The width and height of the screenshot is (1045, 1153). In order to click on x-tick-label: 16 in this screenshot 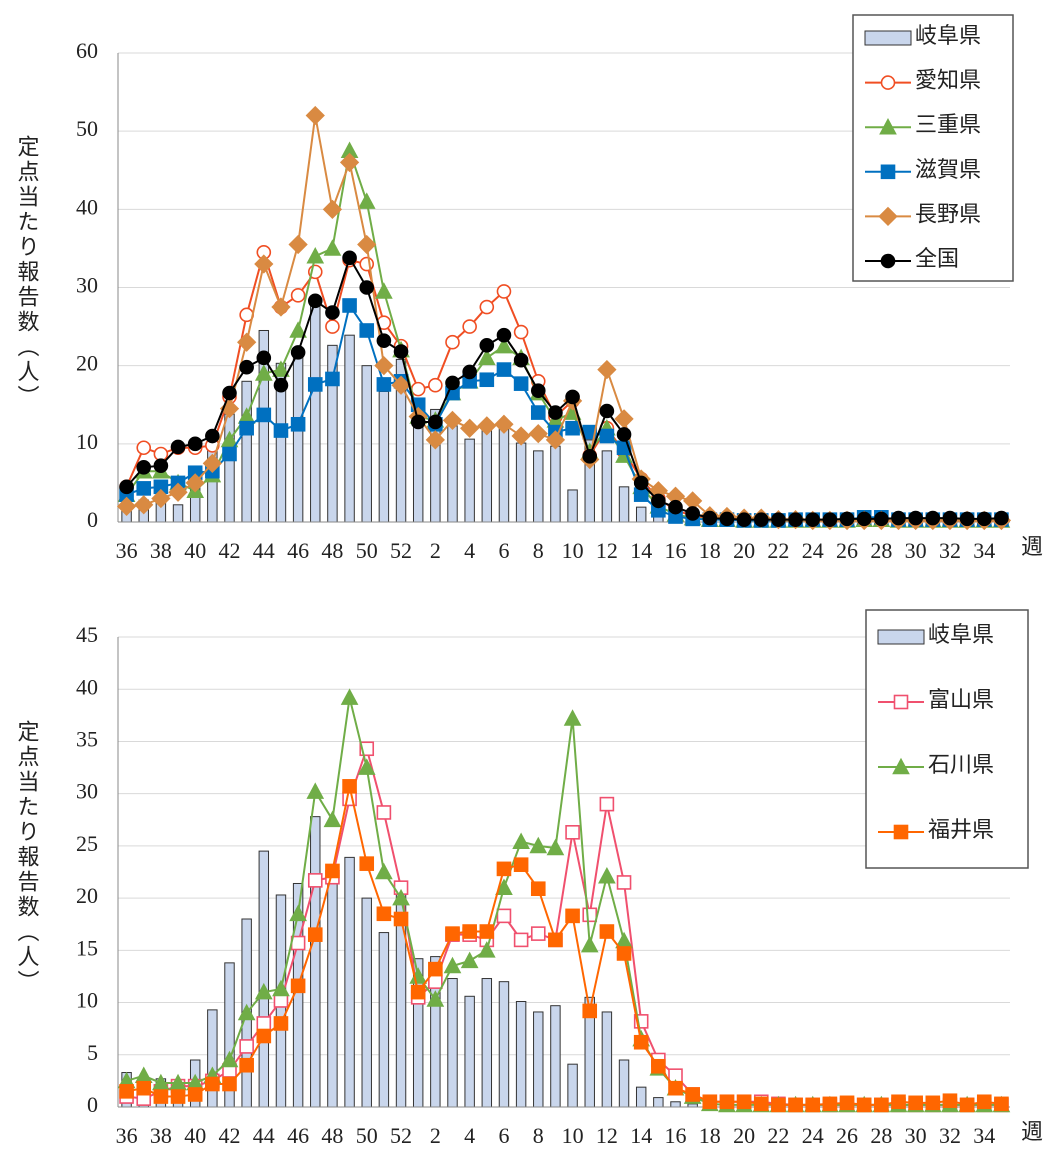, I will do `click(676, 1135)`.